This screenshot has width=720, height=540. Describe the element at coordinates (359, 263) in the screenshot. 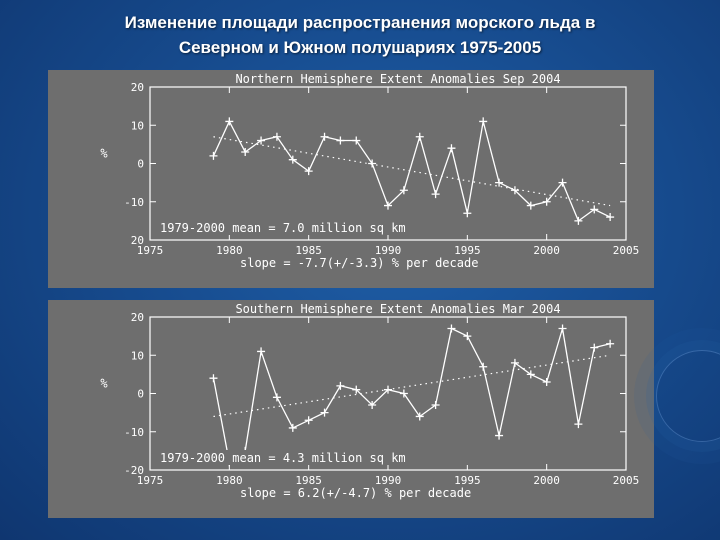

I see `slope-annotation: slope = -7.7(+/-3.3) % per decade` at that location.